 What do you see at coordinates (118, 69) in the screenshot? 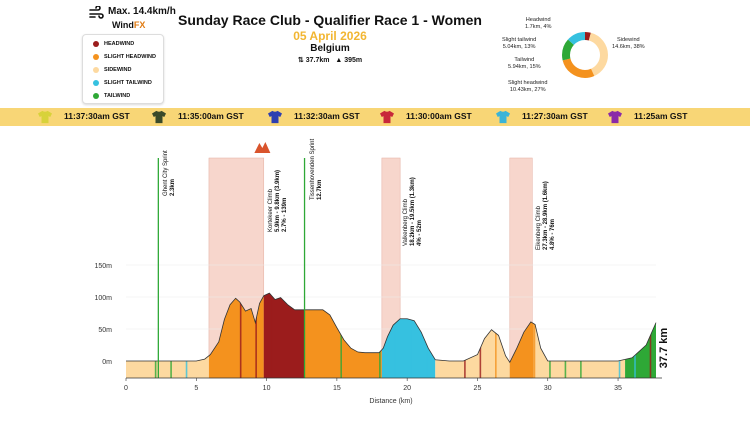
I see `legend-label: SIDEWIND` at bounding box center [118, 69].